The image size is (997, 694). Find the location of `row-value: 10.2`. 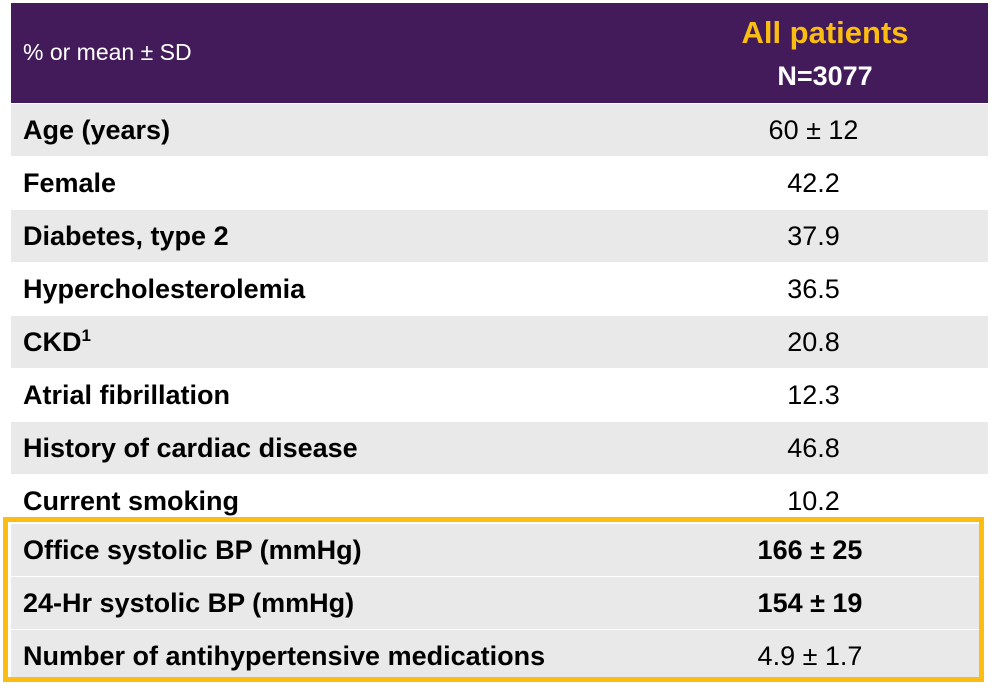

row-value: 10.2 is located at coordinates (813, 500).